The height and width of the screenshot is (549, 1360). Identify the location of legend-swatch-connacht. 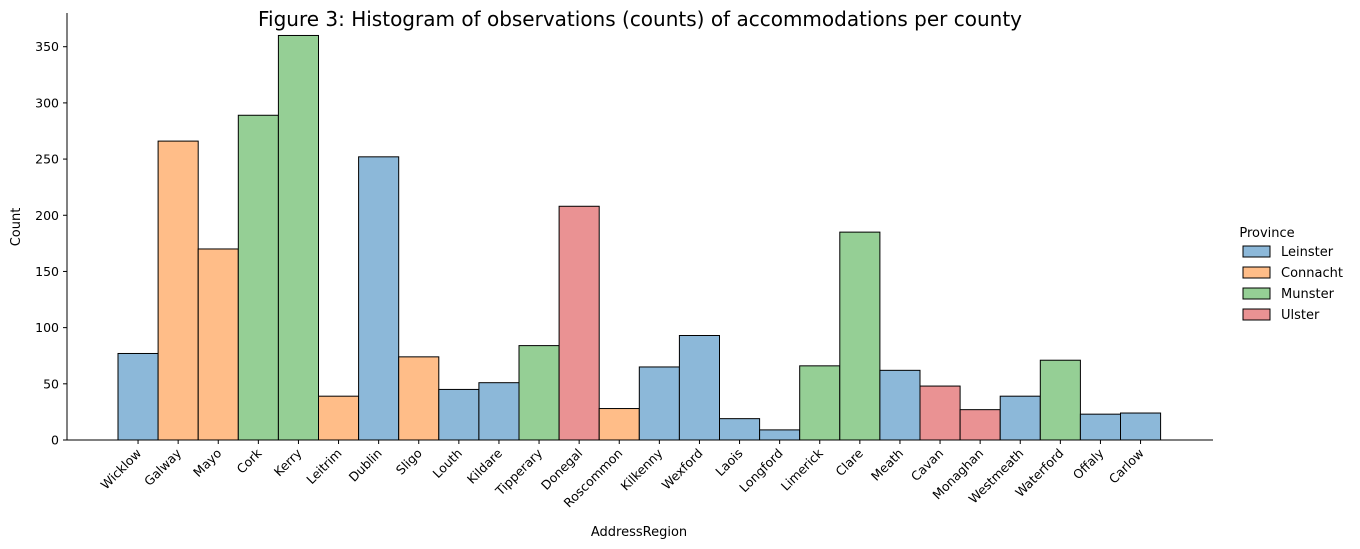
(1256, 272).